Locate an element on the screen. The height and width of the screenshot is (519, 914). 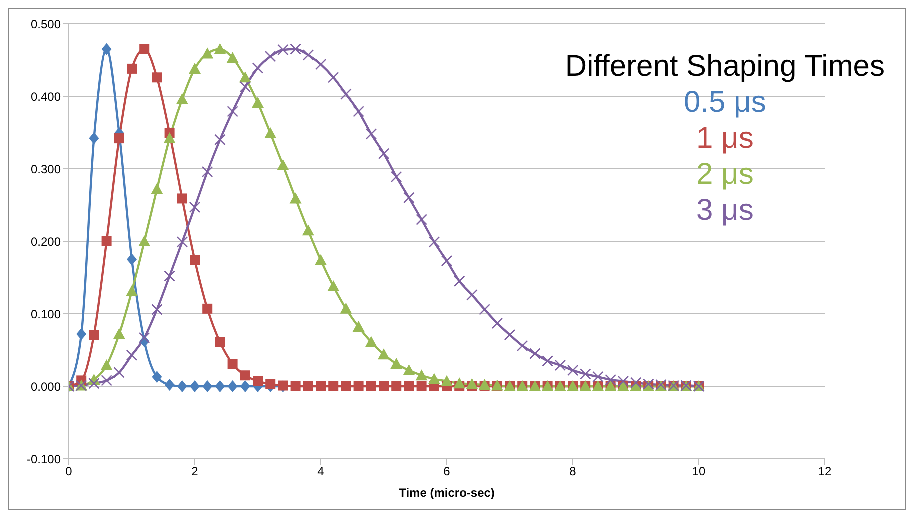
x-tick-label: 12 is located at coordinates (825, 471).